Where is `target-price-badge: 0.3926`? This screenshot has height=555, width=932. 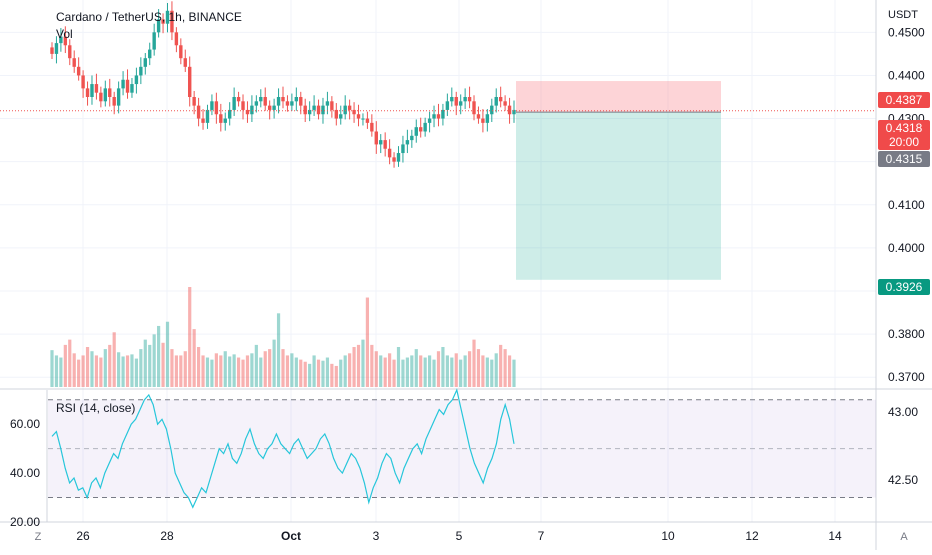
target-price-badge: 0.3926 is located at coordinates (904, 287).